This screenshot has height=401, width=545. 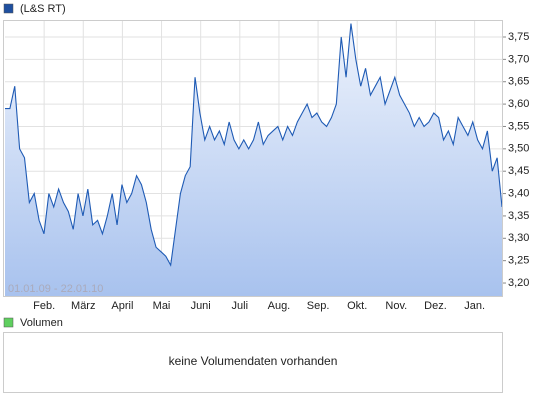 I want to click on legend-label: (L&S RT), so click(x=43, y=9).